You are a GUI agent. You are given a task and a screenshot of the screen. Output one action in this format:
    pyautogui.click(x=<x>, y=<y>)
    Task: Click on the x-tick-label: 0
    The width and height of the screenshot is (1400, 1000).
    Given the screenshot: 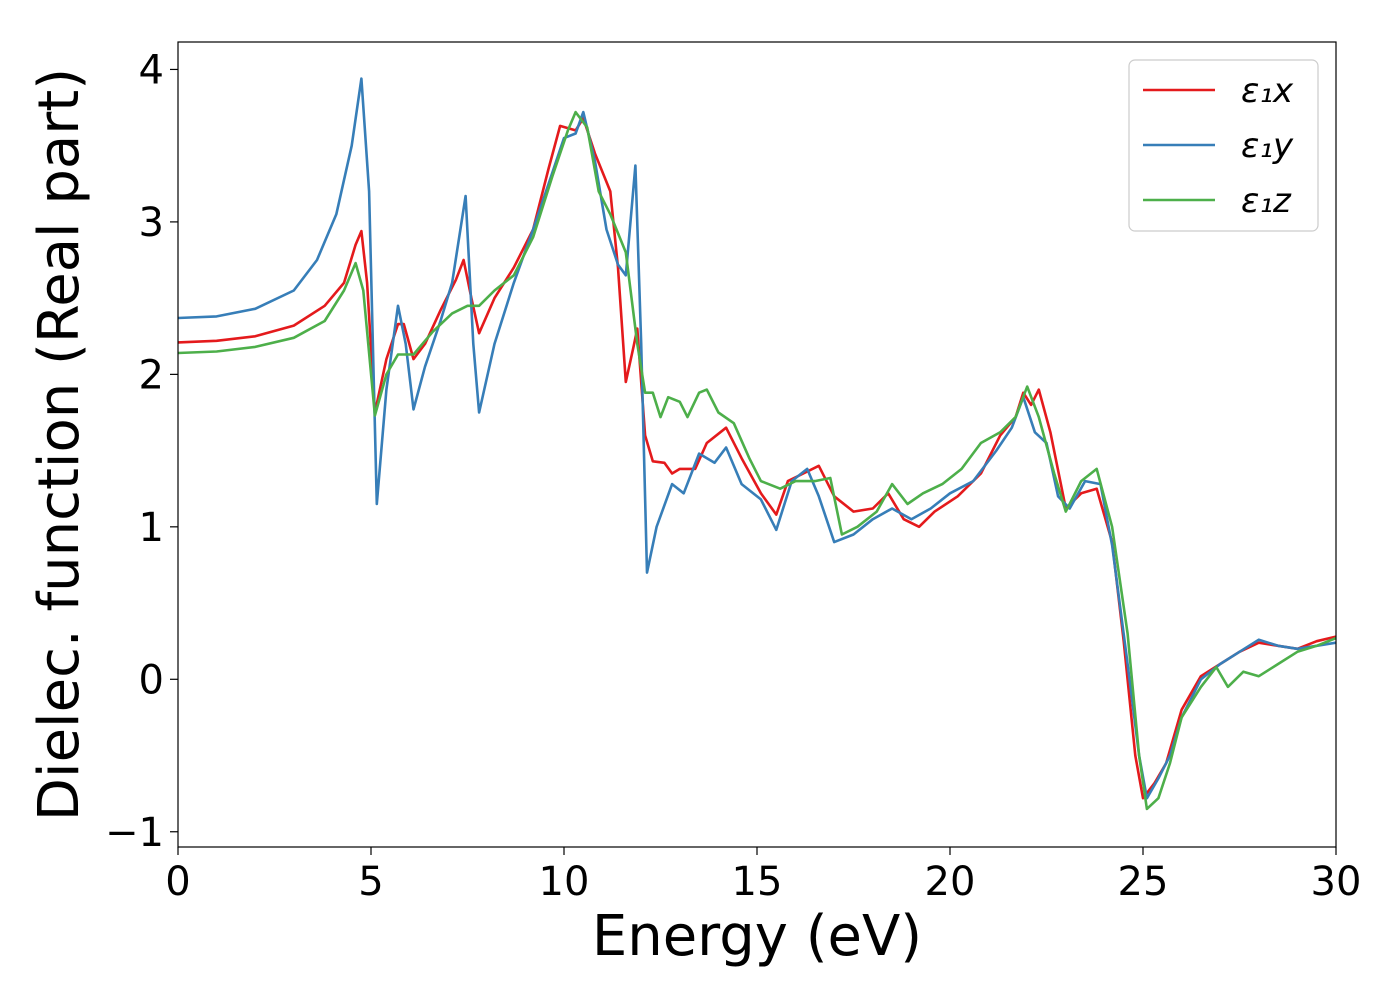 What is the action you would take?
    pyautogui.click(x=177, y=882)
    